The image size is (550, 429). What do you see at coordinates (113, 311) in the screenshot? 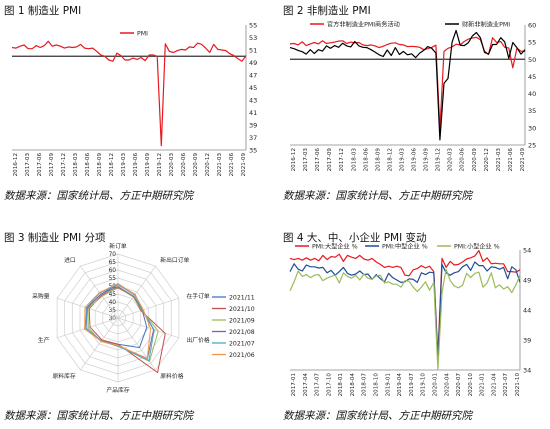
I see `r-tick-label: 35` at bounding box center [113, 311].